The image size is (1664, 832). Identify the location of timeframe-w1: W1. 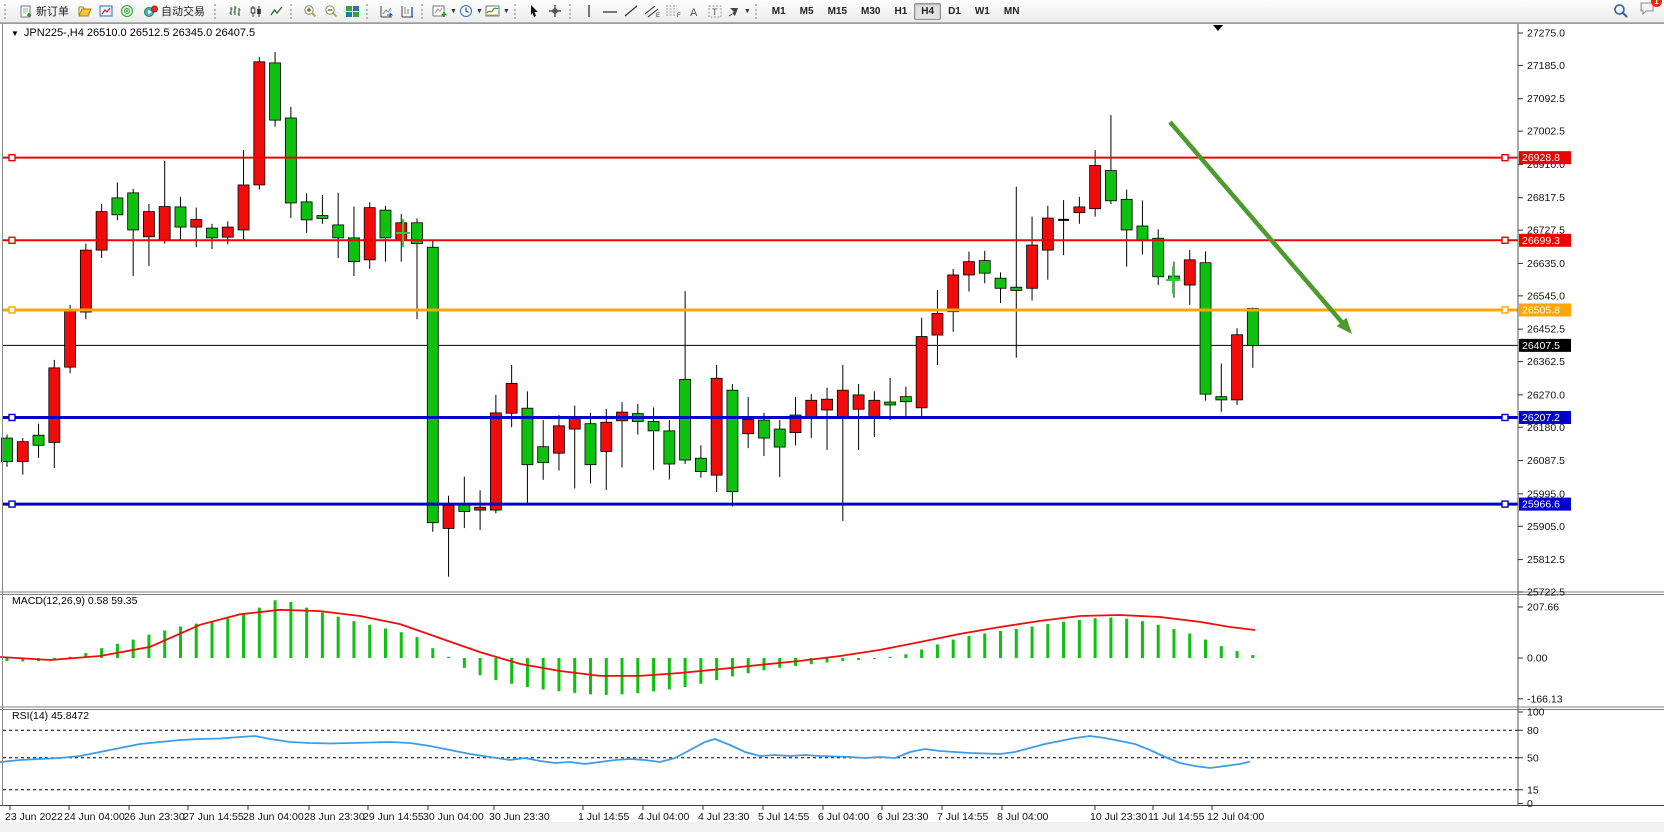
(982, 11).